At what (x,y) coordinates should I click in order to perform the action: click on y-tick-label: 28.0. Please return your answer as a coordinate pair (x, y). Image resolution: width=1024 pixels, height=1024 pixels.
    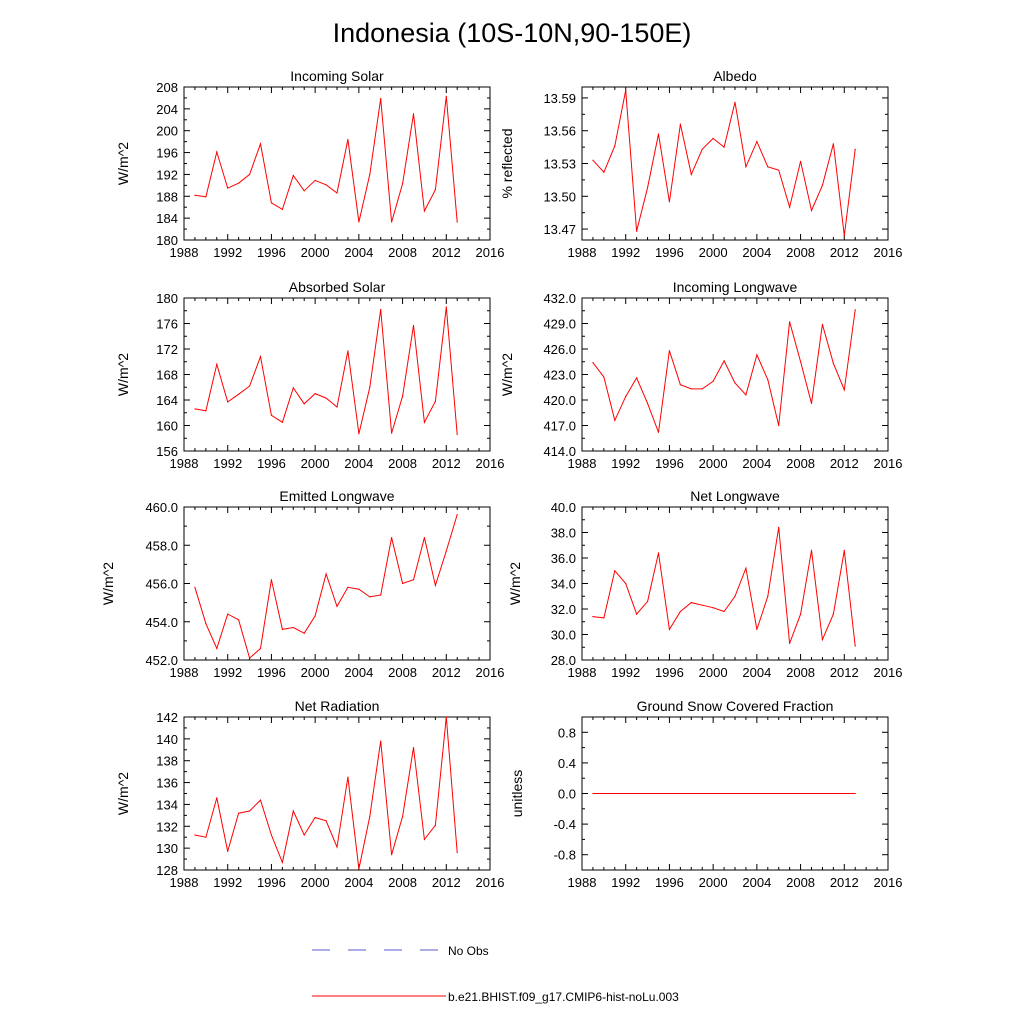
    Looking at the image, I should click on (563, 660).